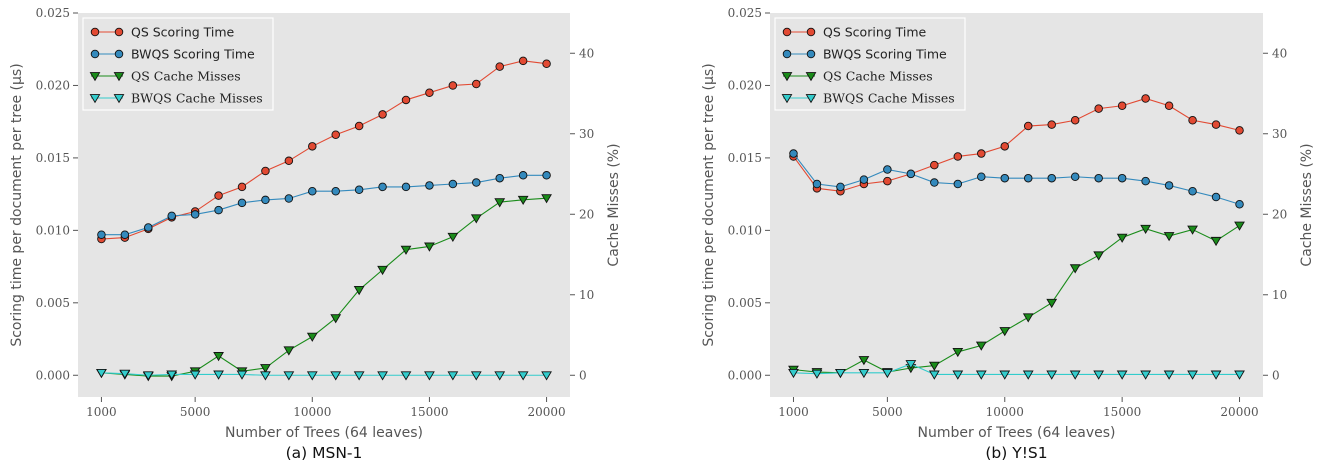 The width and height of the screenshot is (1330, 475). Describe the element at coordinates (546, 412) in the screenshot. I see `x-tick-label: 20000` at that location.